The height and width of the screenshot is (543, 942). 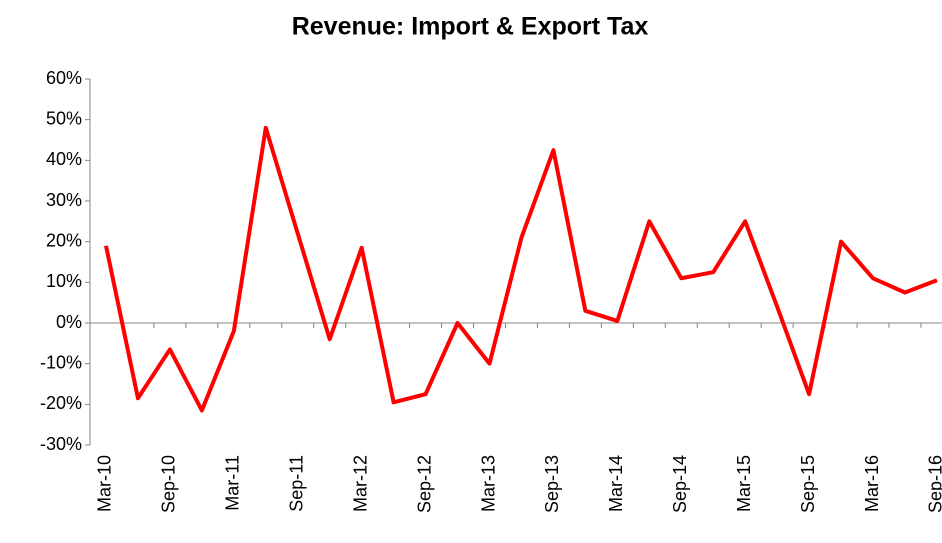 What do you see at coordinates (744, 483) in the screenshot?
I see `x-tick-label: Mar-15` at bounding box center [744, 483].